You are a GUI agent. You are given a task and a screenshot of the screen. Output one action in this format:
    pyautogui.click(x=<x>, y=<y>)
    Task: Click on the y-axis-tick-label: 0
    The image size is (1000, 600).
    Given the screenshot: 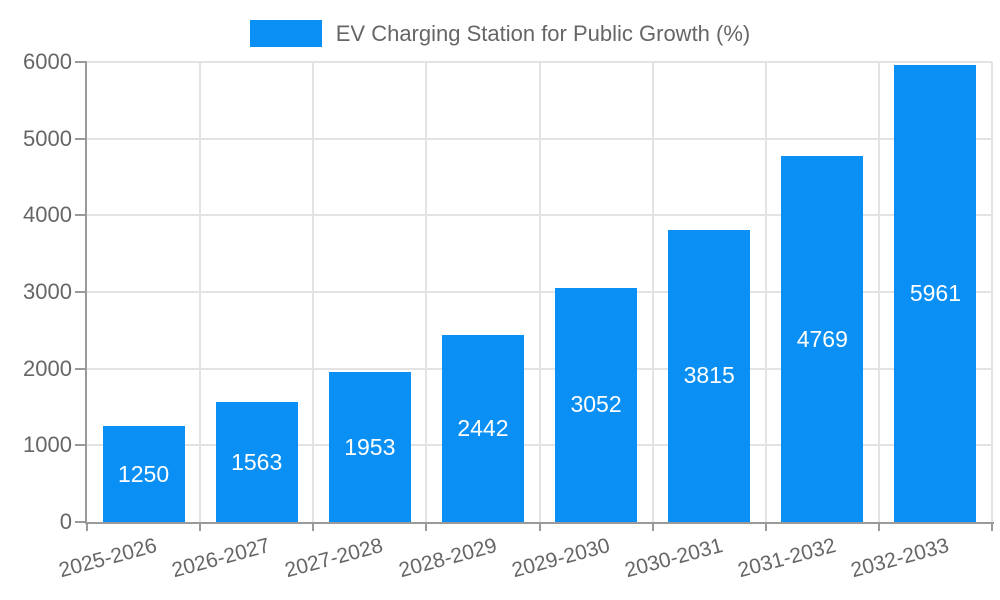 What is the action you would take?
    pyautogui.click(x=65, y=521)
    